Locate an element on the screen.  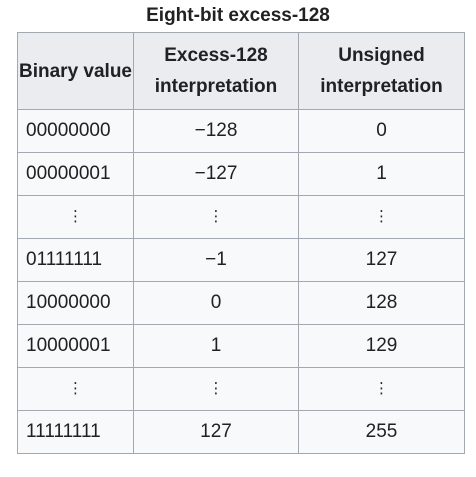
table-row: 11111111 127 255 is located at coordinates (241, 432).